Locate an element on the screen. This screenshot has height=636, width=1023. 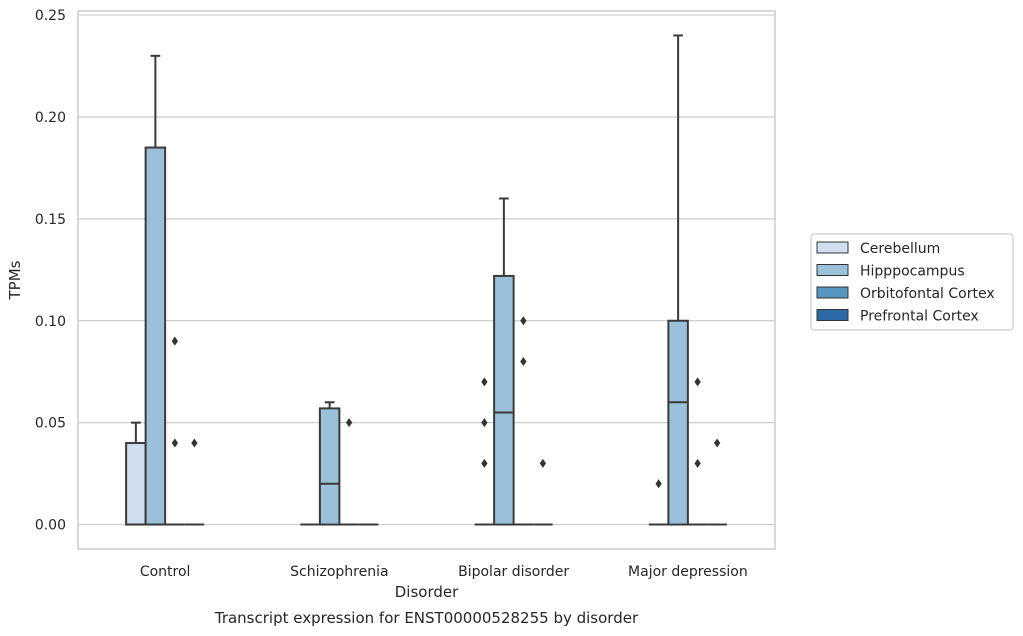
box-hipppocampus-control is located at coordinates (155, 290).